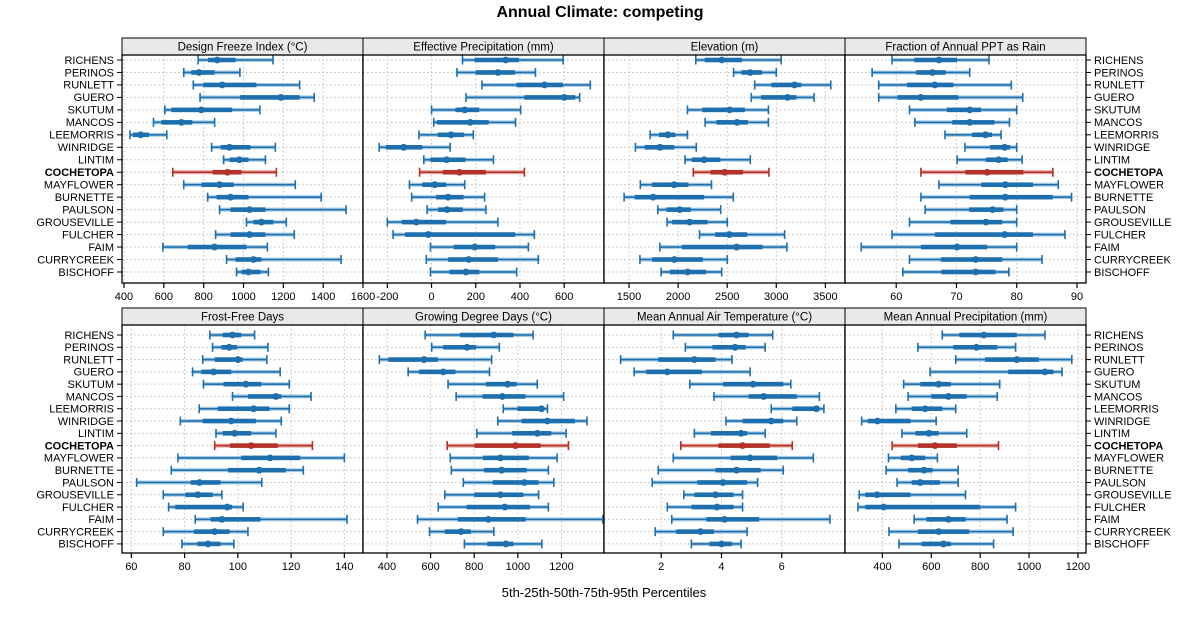 The image size is (1200, 625). Describe the element at coordinates (94, 98) in the screenshot. I see `site-label-left: GUERO` at that location.